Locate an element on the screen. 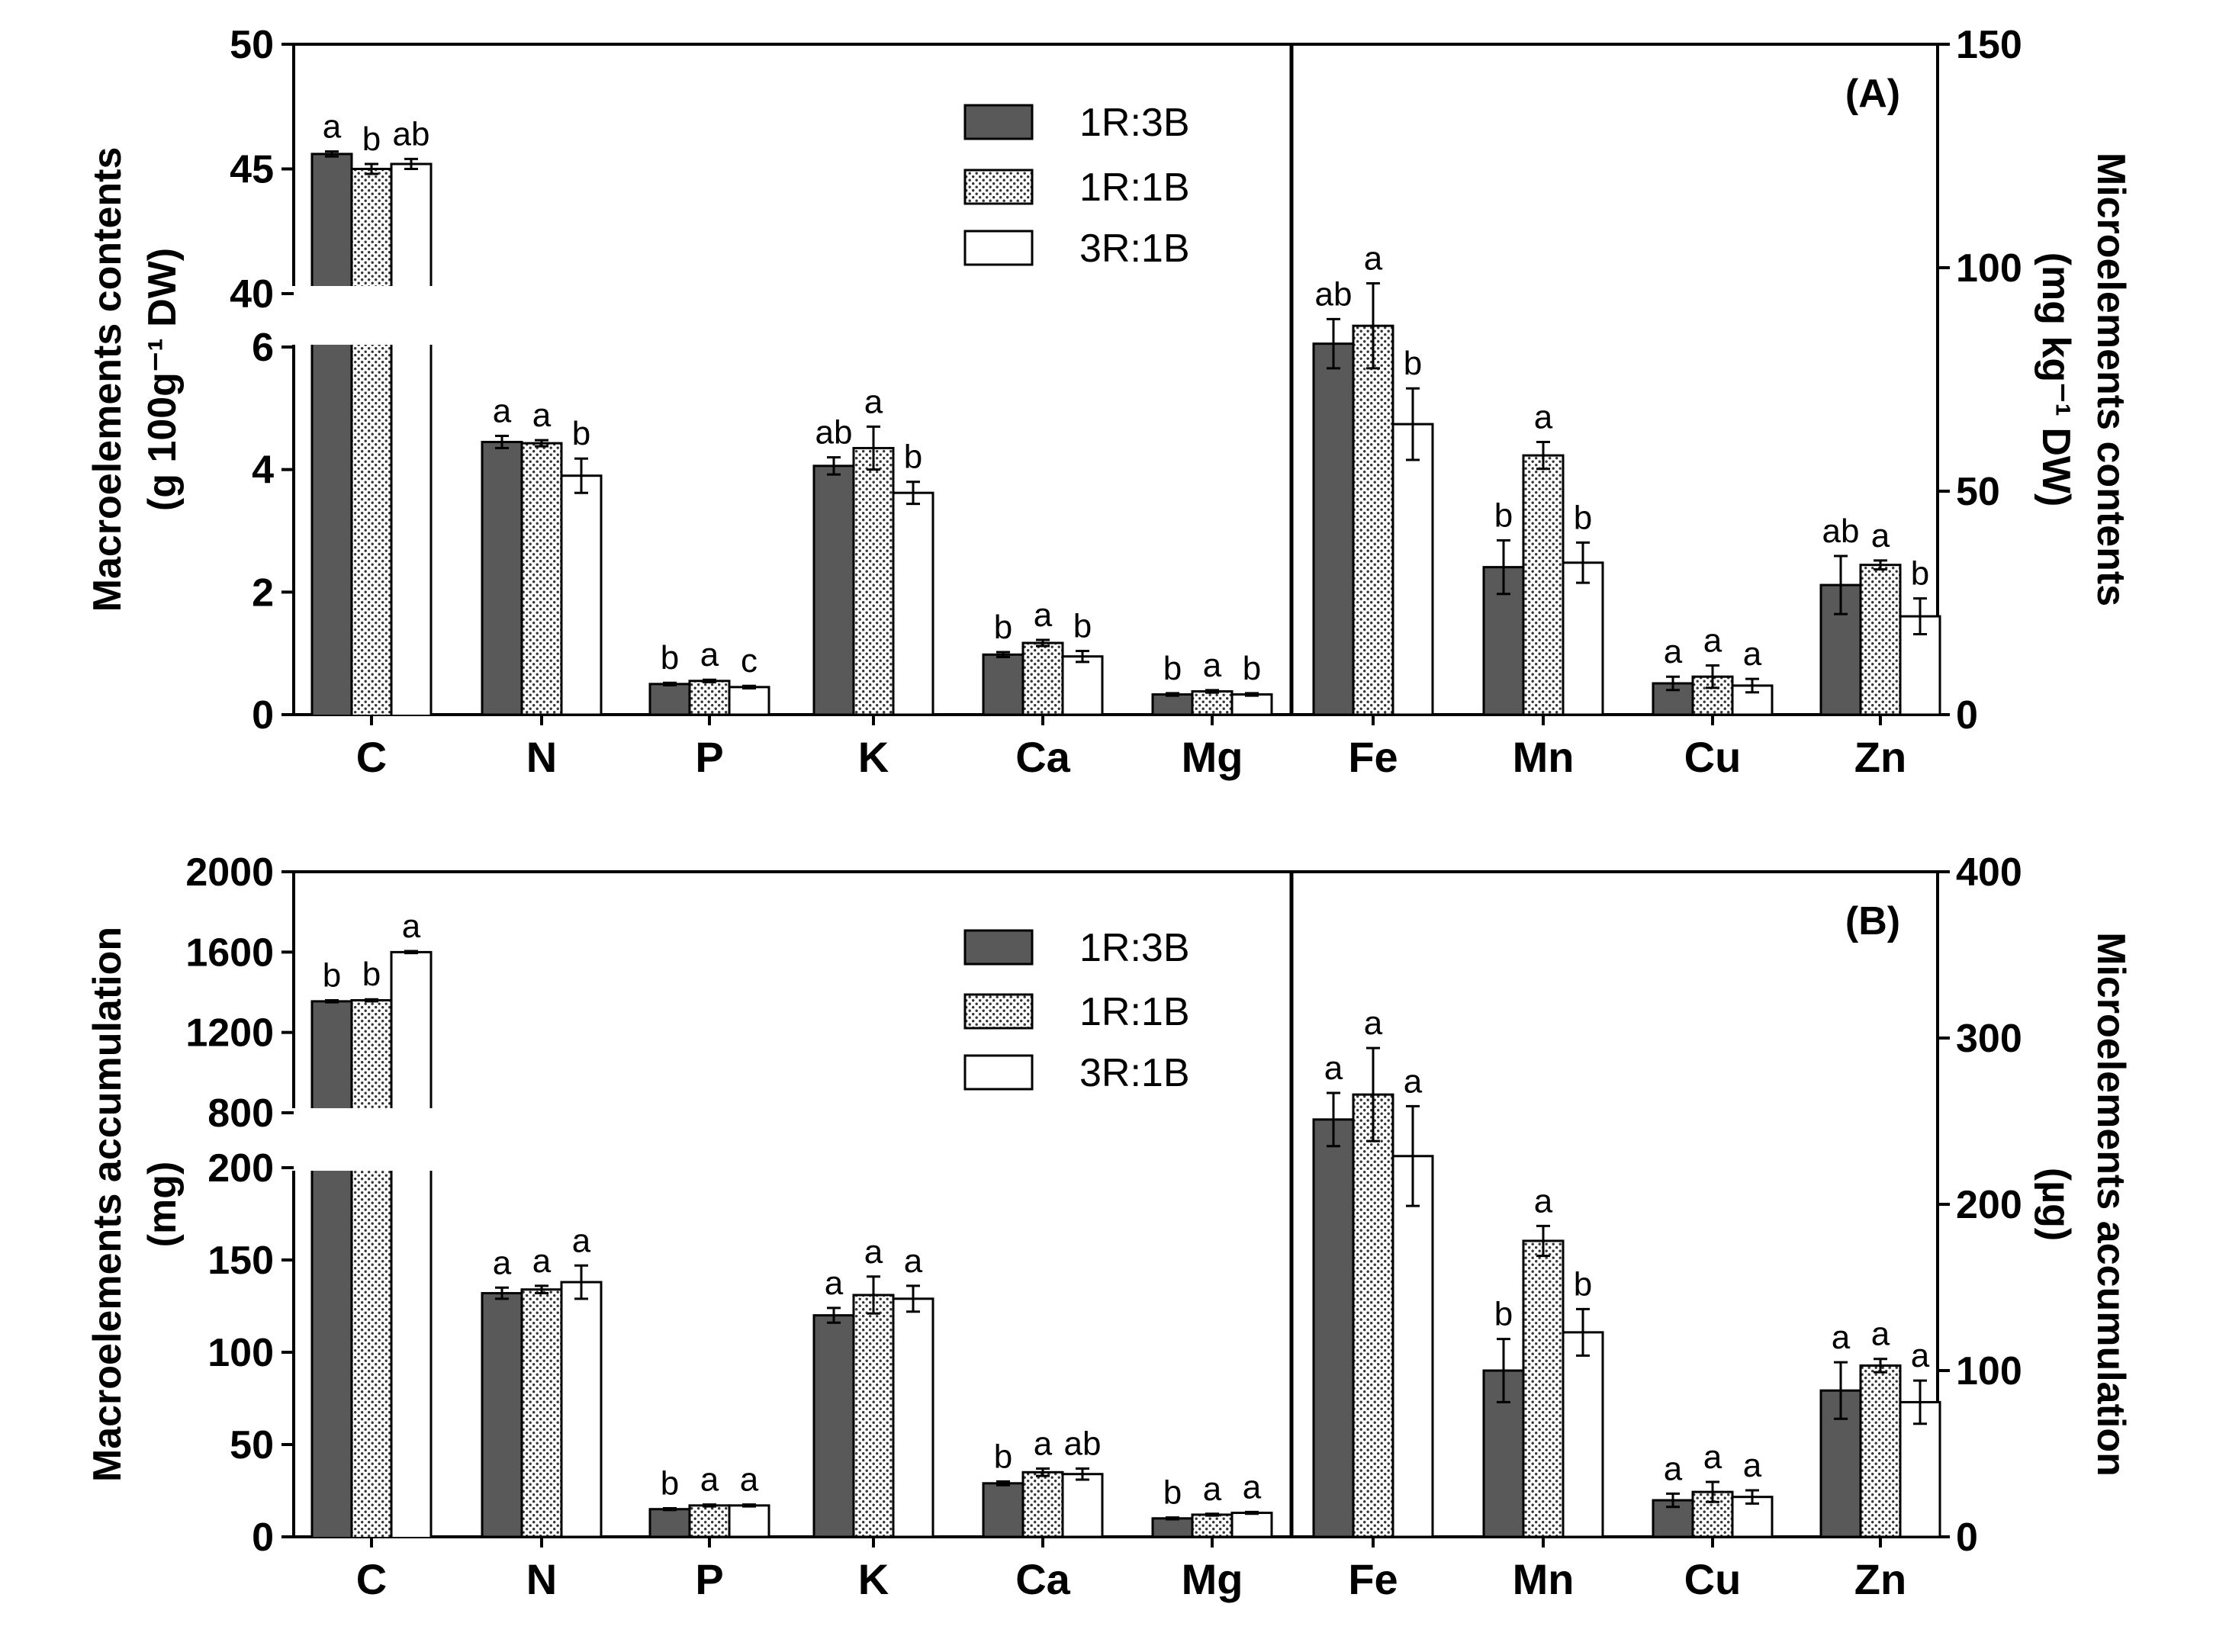 Image resolution: width=2213 pixels, height=1652 pixels. right-tick-label: 150 is located at coordinates (1989, 45).